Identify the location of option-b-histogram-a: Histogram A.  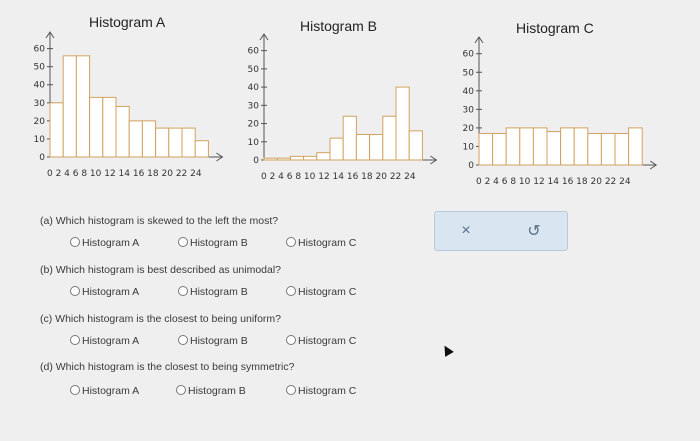
(104, 292).